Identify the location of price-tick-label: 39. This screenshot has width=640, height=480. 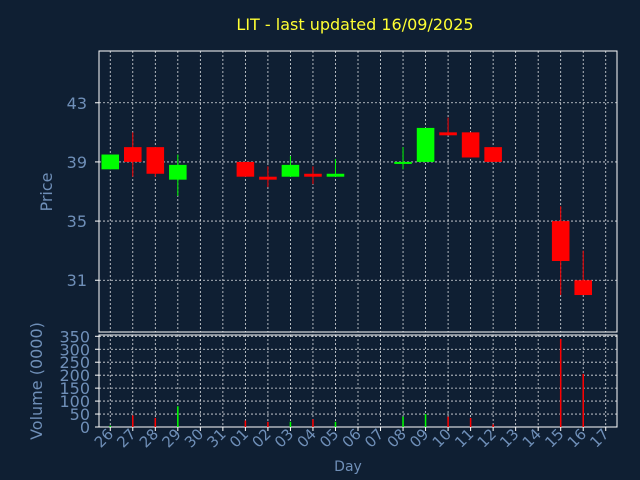
(77, 162).